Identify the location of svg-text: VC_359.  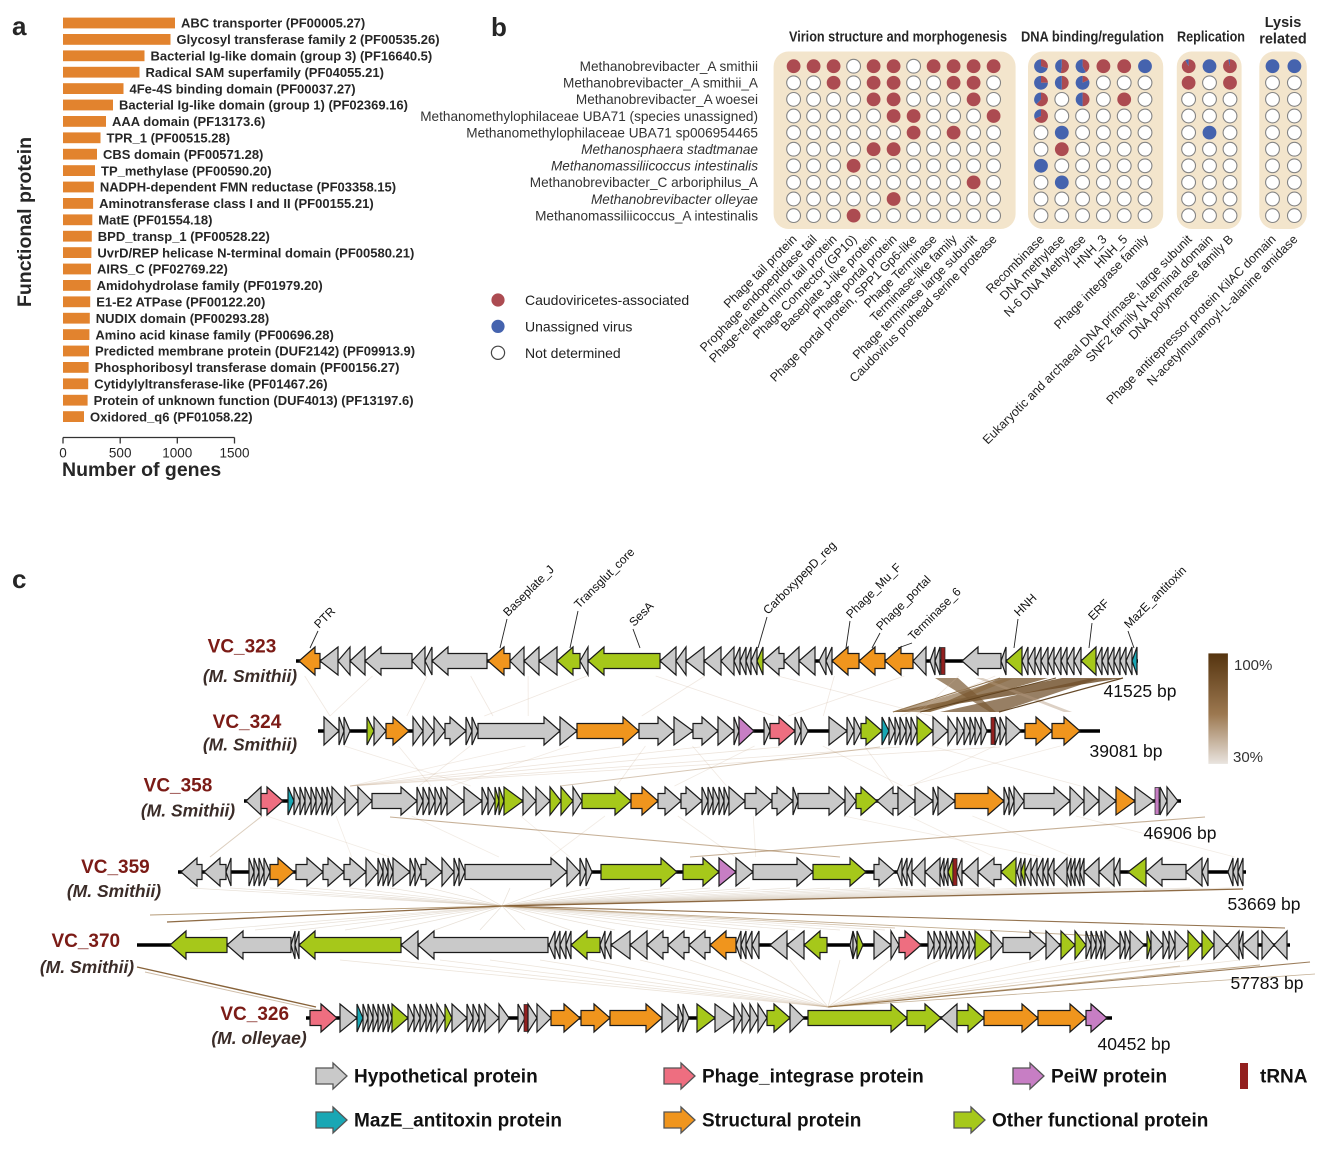
(115, 867).